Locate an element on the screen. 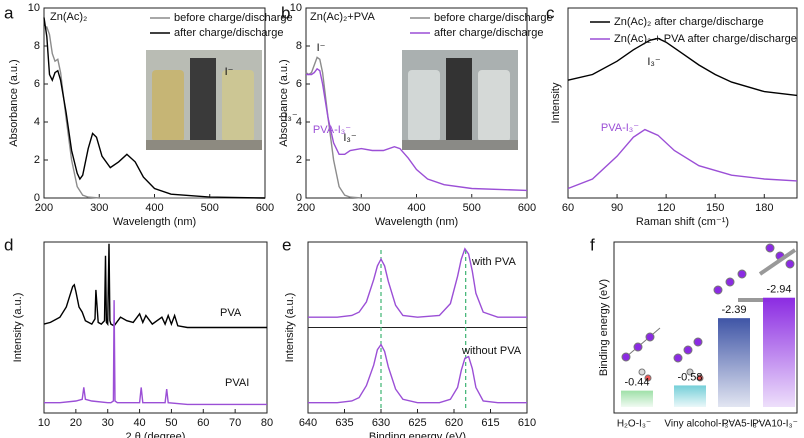  panel-title: Zn(Ac)₂+PVA is located at coordinates (343, 17).